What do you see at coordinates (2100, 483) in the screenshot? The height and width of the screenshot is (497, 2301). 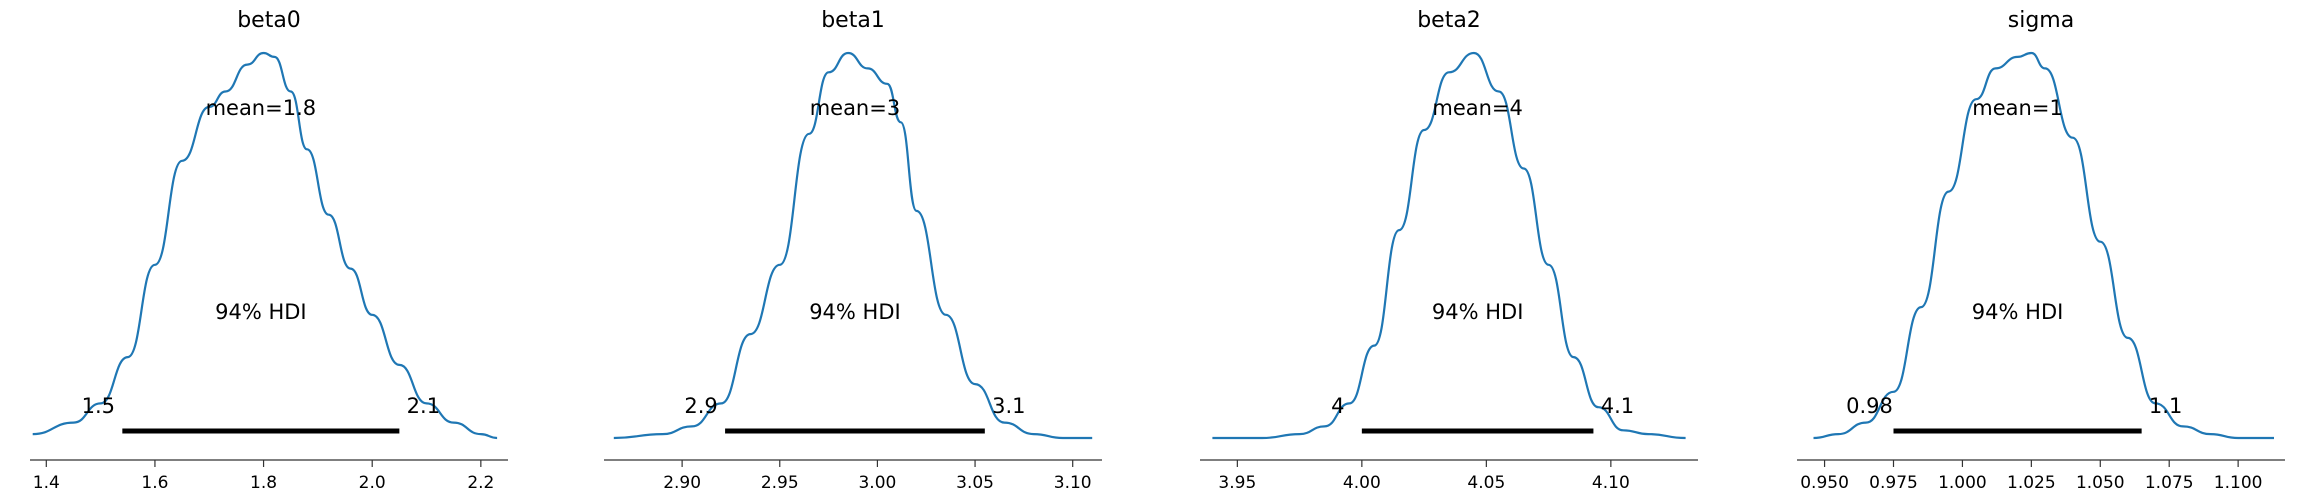 I see `x-tick-label: 1.050` at bounding box center [2100, 483].